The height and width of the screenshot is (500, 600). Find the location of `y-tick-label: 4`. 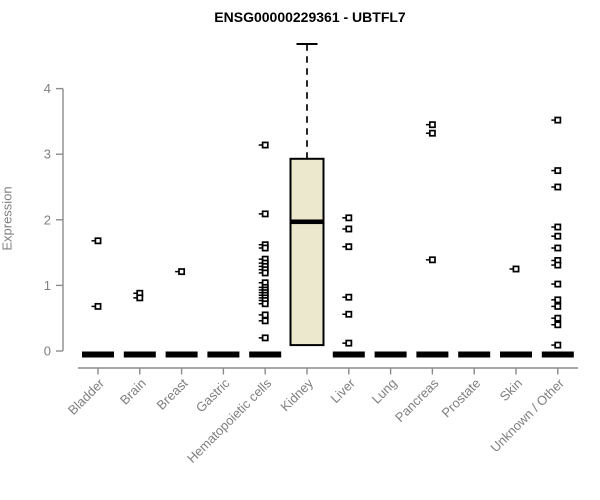

y-tick-label: 4 is located at coordinates (47, 88).